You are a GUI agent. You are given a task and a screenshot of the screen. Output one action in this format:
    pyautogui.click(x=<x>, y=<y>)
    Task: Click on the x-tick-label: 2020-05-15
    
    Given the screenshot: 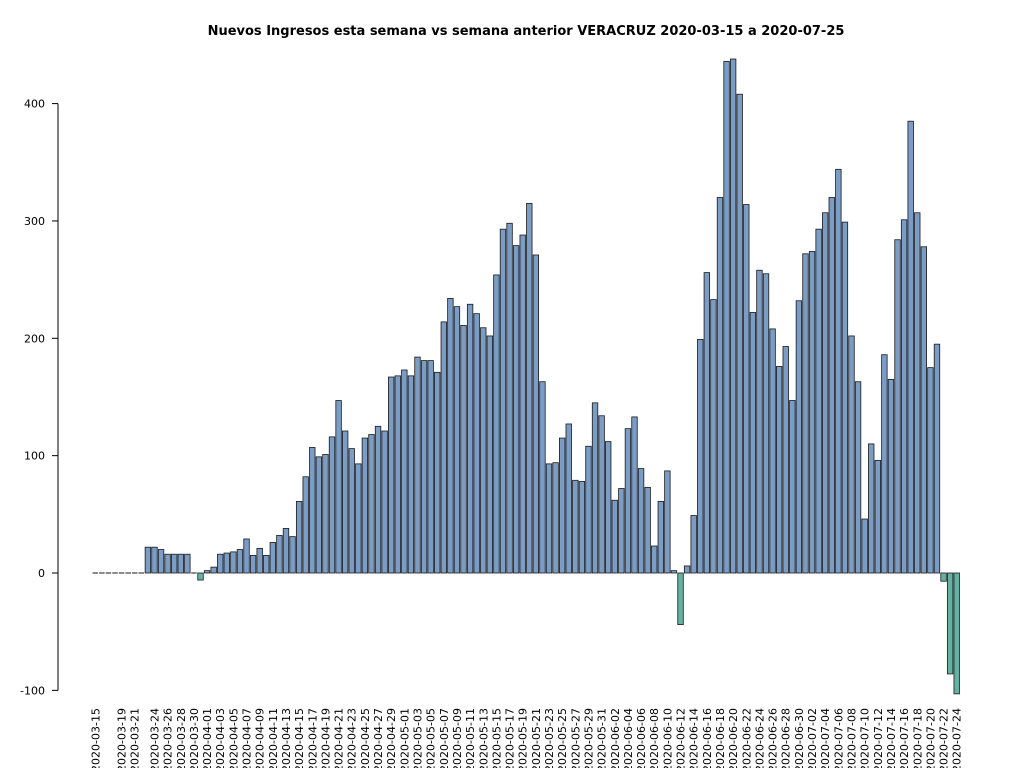 What is the action you would take?
    pyautogui.click(x=496, y=738)
    